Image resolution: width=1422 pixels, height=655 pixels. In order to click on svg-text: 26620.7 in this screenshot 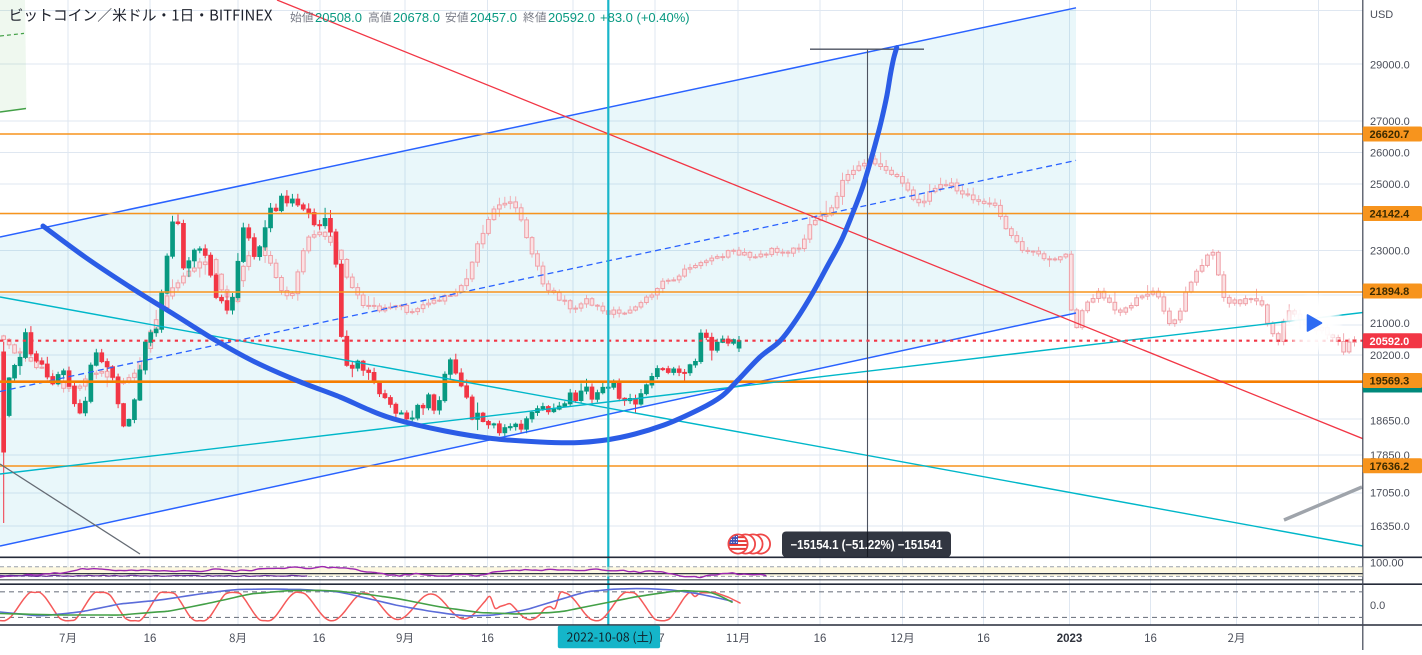, I will do `click(1390, 135)`.